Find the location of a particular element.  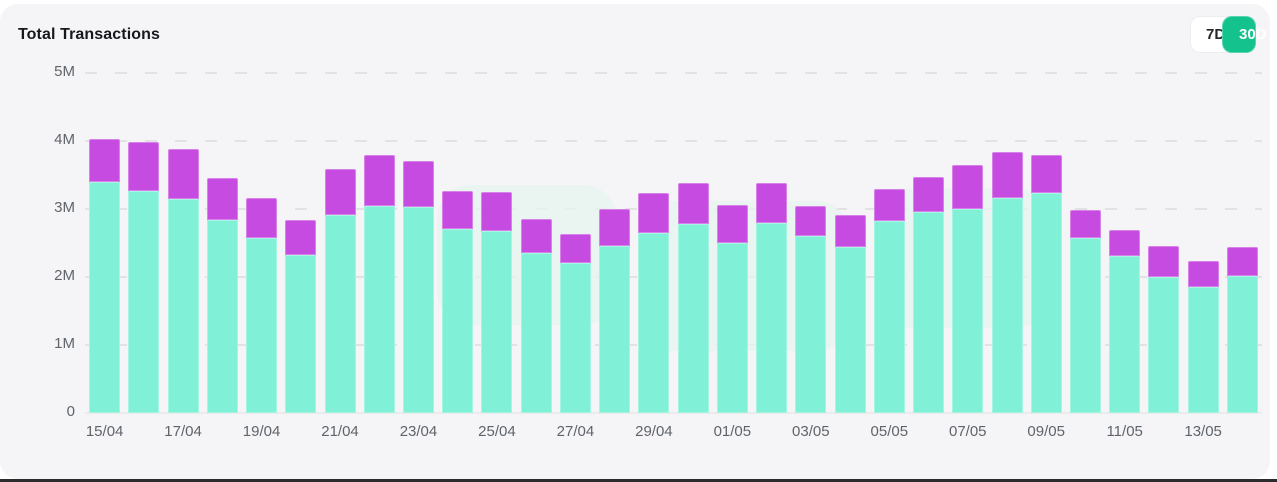

y-axis-tick-label: 2M is located at coordinates (64, 275).